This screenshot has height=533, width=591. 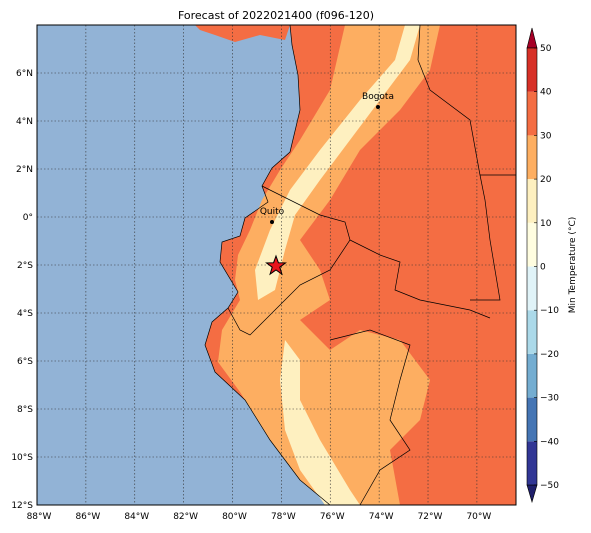 What do you see at coordinates (546, 224) in the screenshot?
I see `colorbar-tick-label: 10` at bounding box center [546, 224].